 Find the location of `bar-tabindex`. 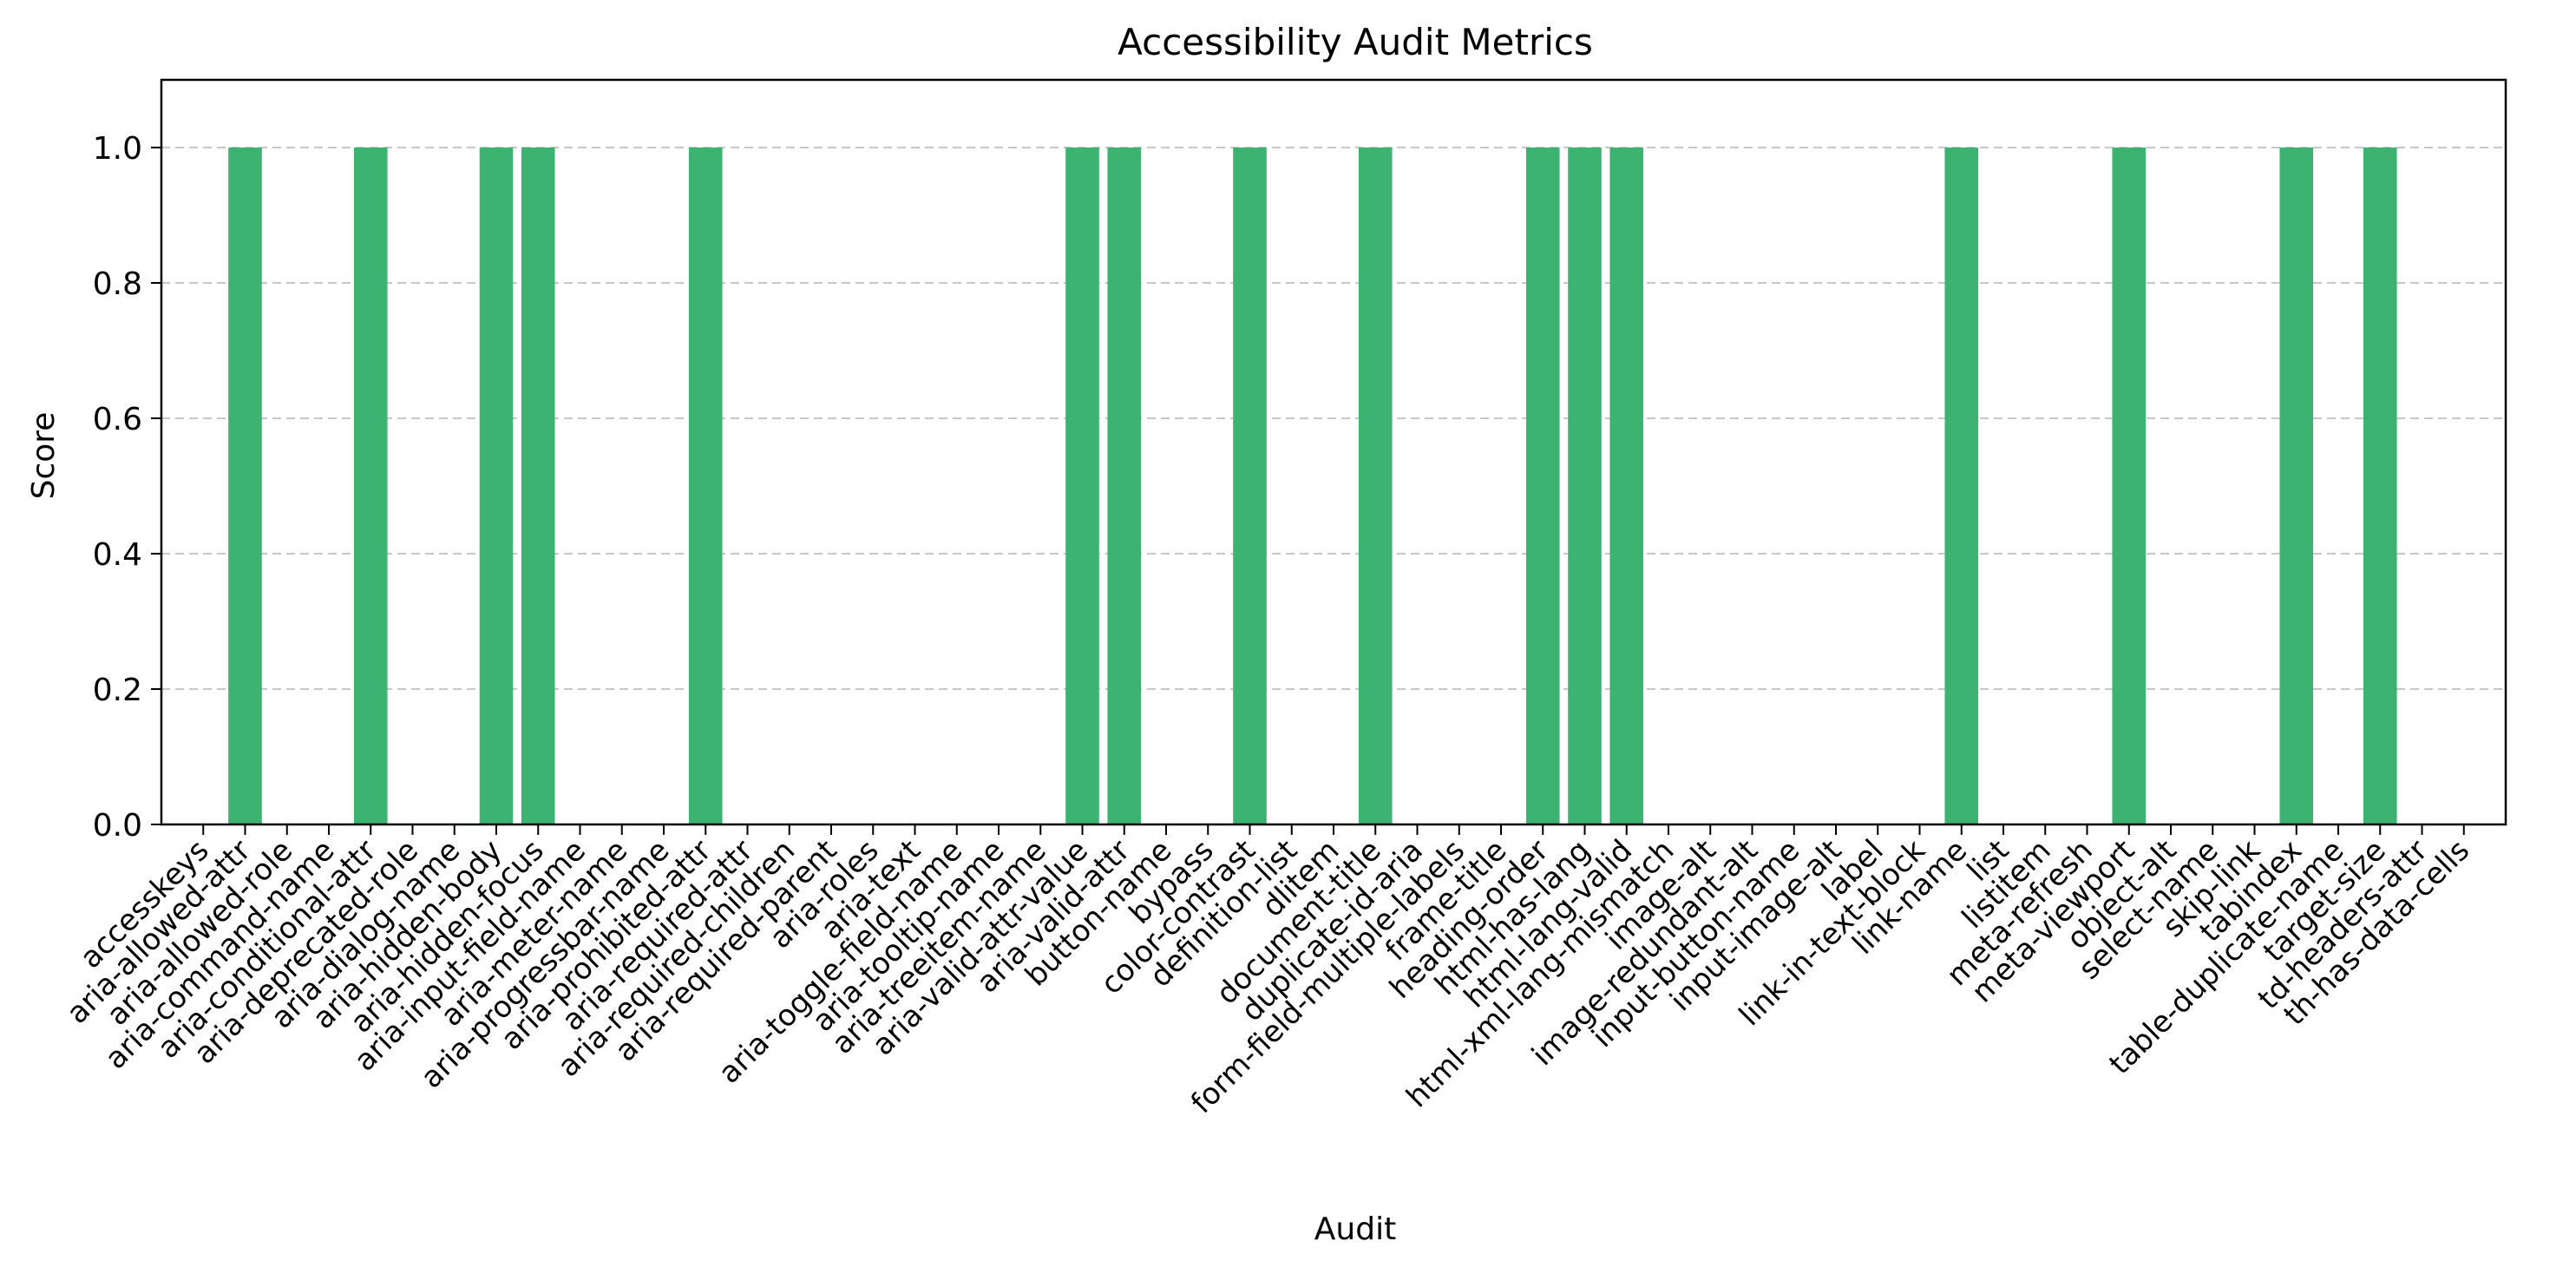

bar-tabindex is located at coordinates (2296, 486).